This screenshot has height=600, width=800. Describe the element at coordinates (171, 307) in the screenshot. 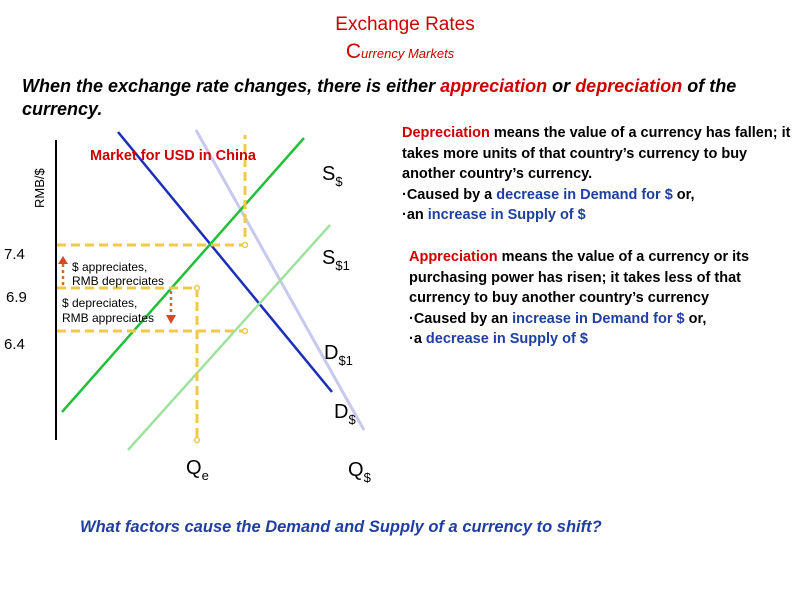

I see `down-arrow` at that location.